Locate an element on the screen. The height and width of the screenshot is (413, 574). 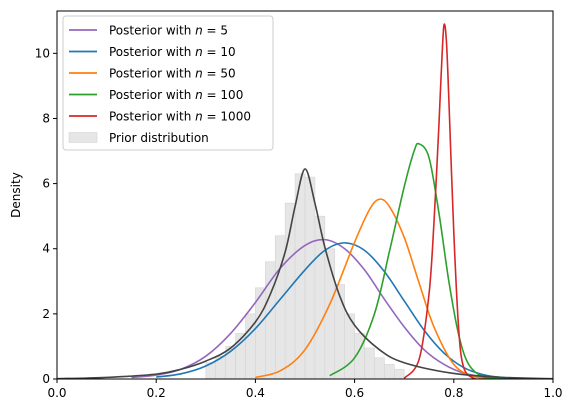
x-tick-label: 0.2 is located at coordinates (156, 393).